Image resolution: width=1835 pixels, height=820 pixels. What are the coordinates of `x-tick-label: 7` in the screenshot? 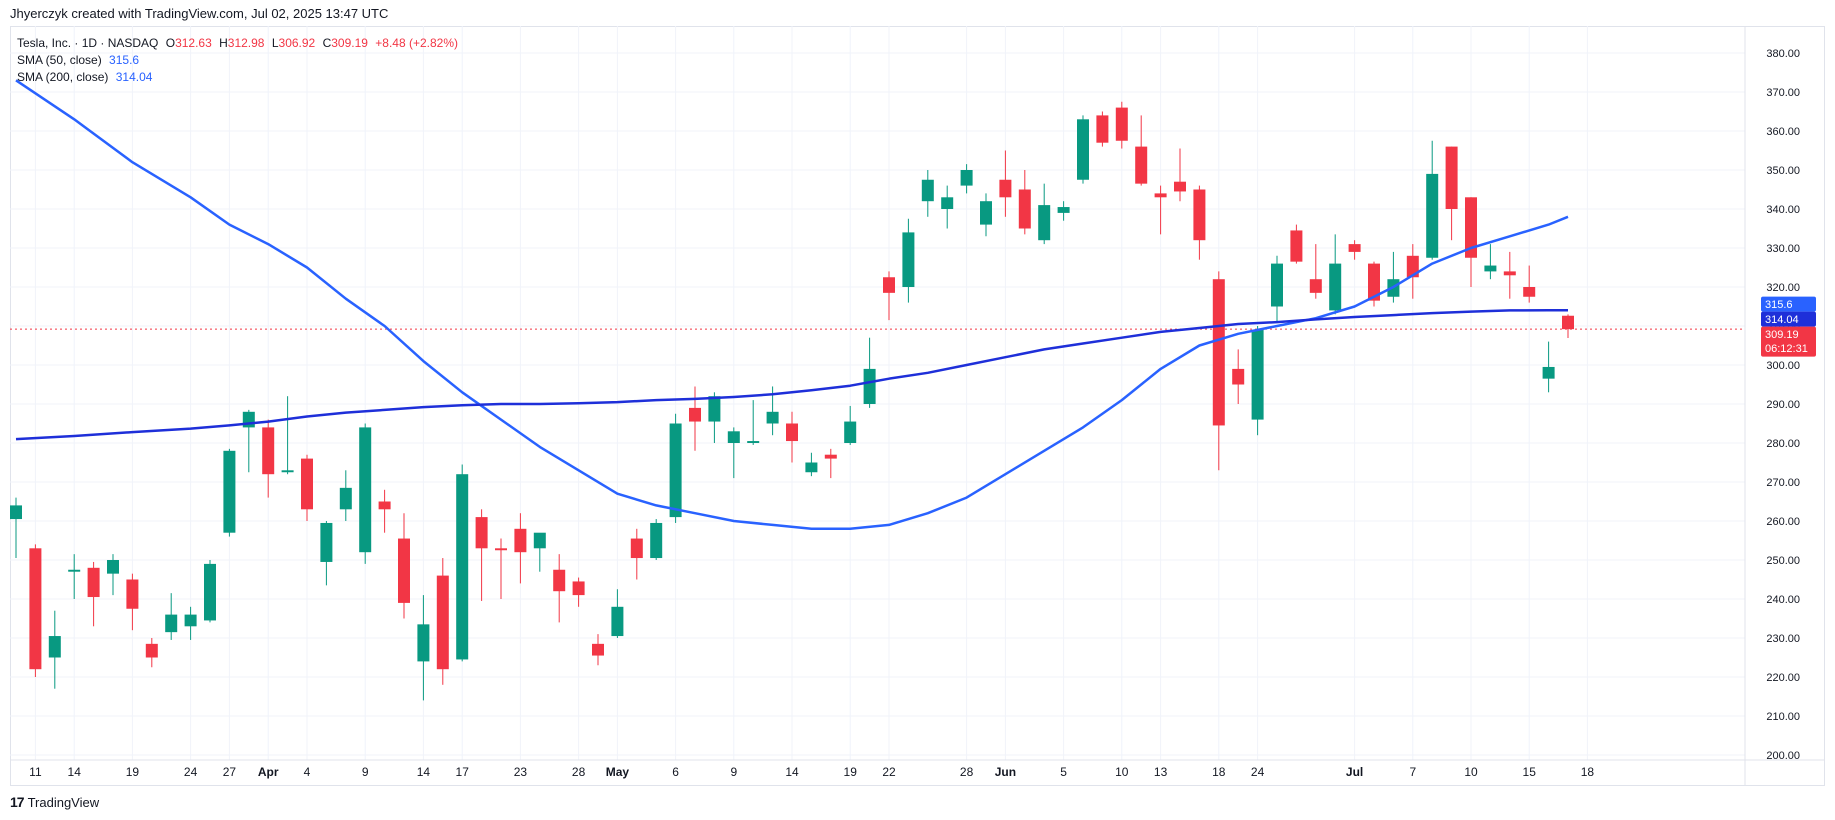 It's located at (1412, 772).